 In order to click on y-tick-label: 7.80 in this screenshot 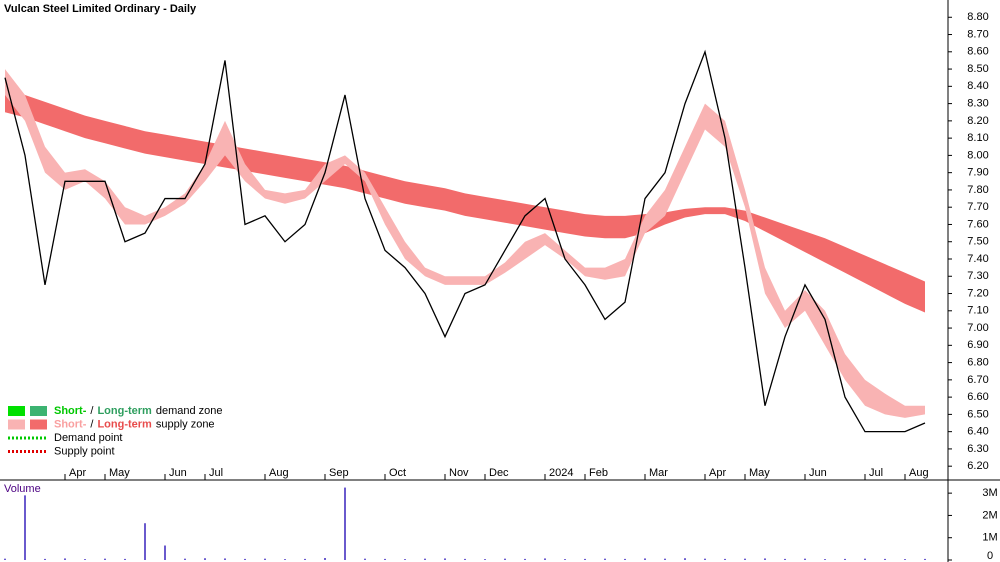, I will do `click(977, 190)`.